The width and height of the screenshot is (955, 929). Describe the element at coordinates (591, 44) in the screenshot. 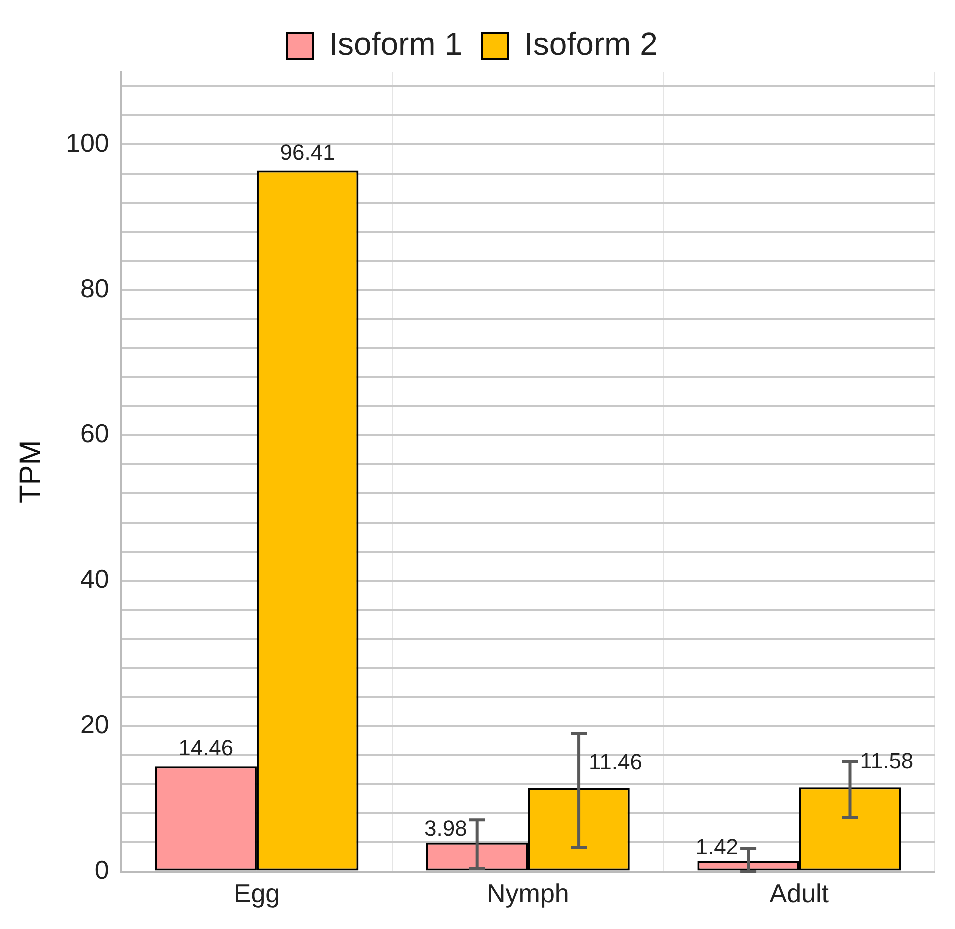

I see `legend-label: Isoform 2` at that location.